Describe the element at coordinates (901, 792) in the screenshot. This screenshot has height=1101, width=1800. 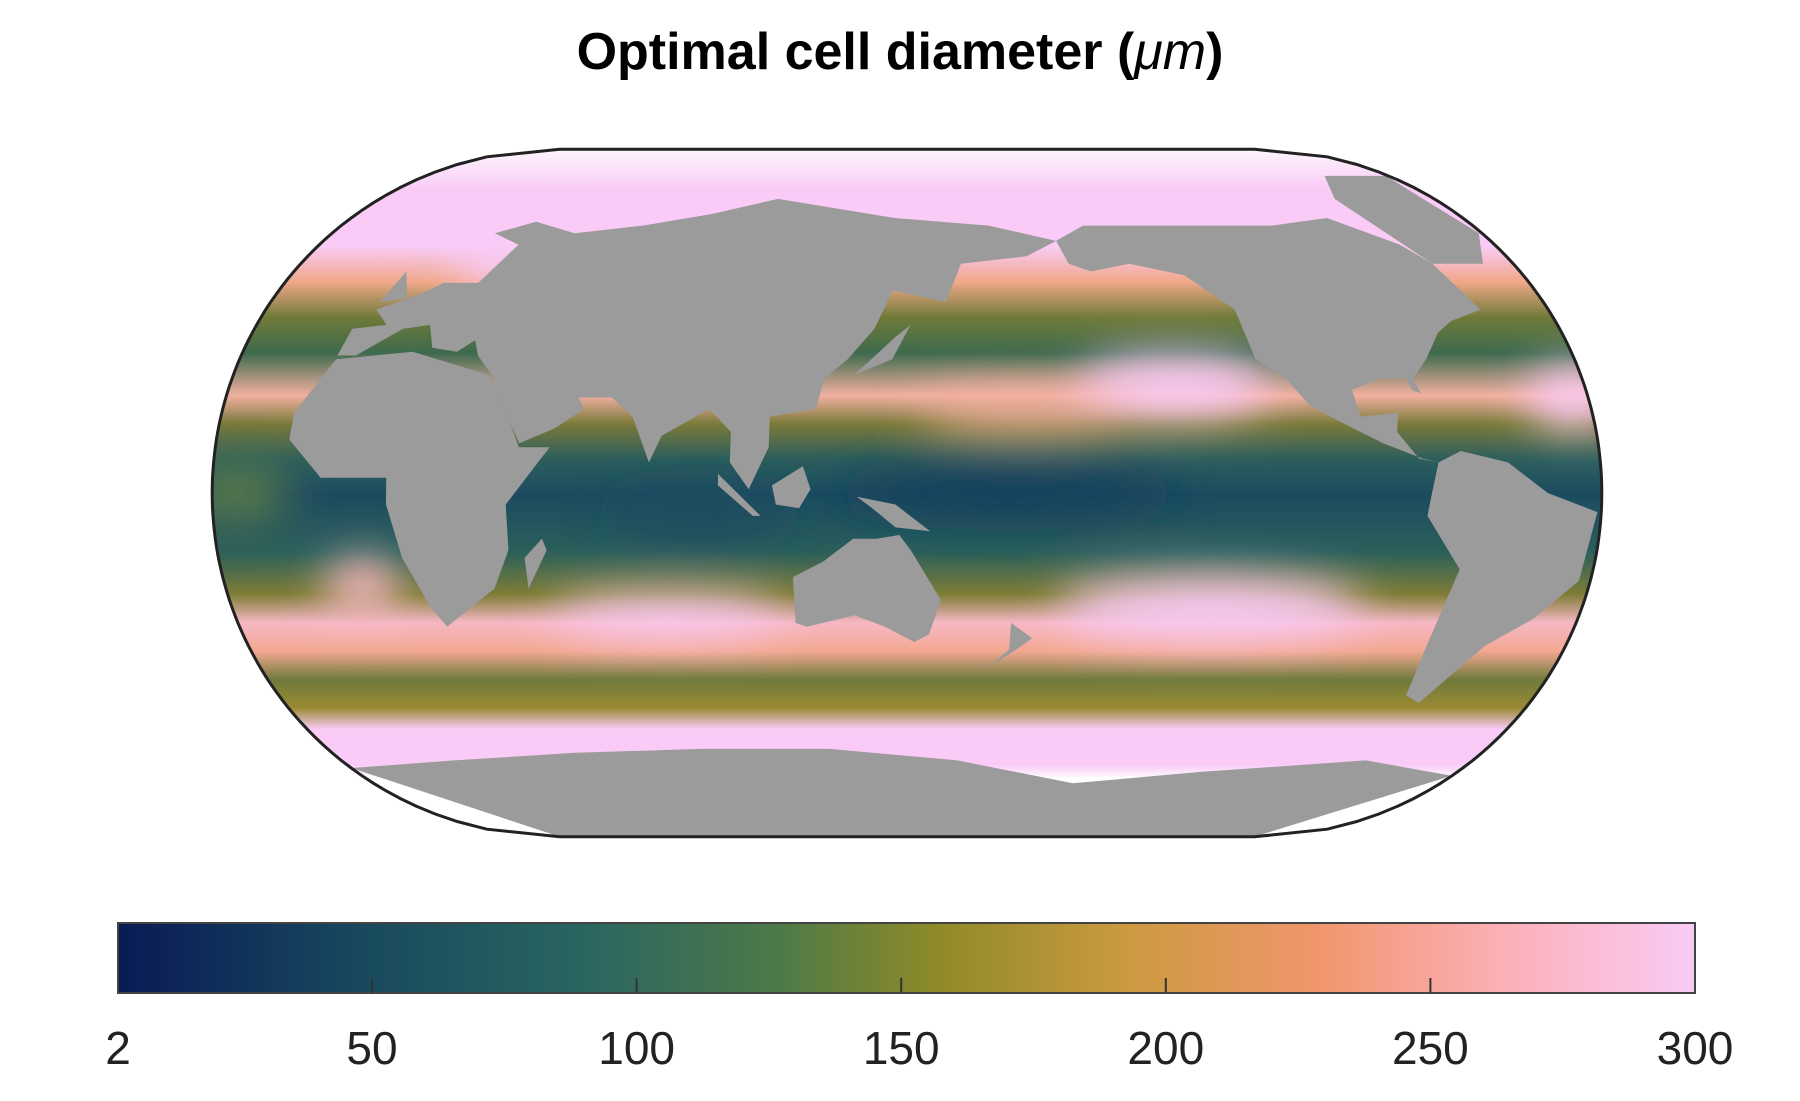
I see `land-antarctica` at that location.